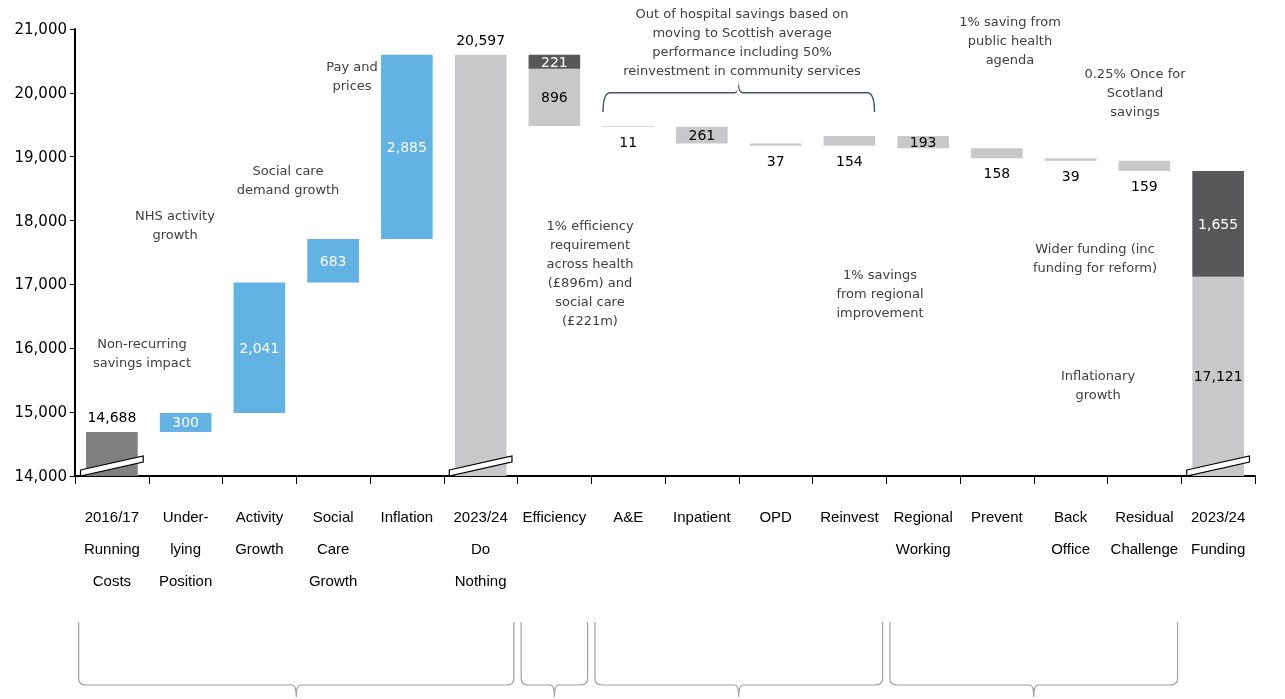 The width and height of the screenshot is (1285, 699). Describe the element at coordinates (775, 160) in the screenshot. I see `data-label: 37` at that location.